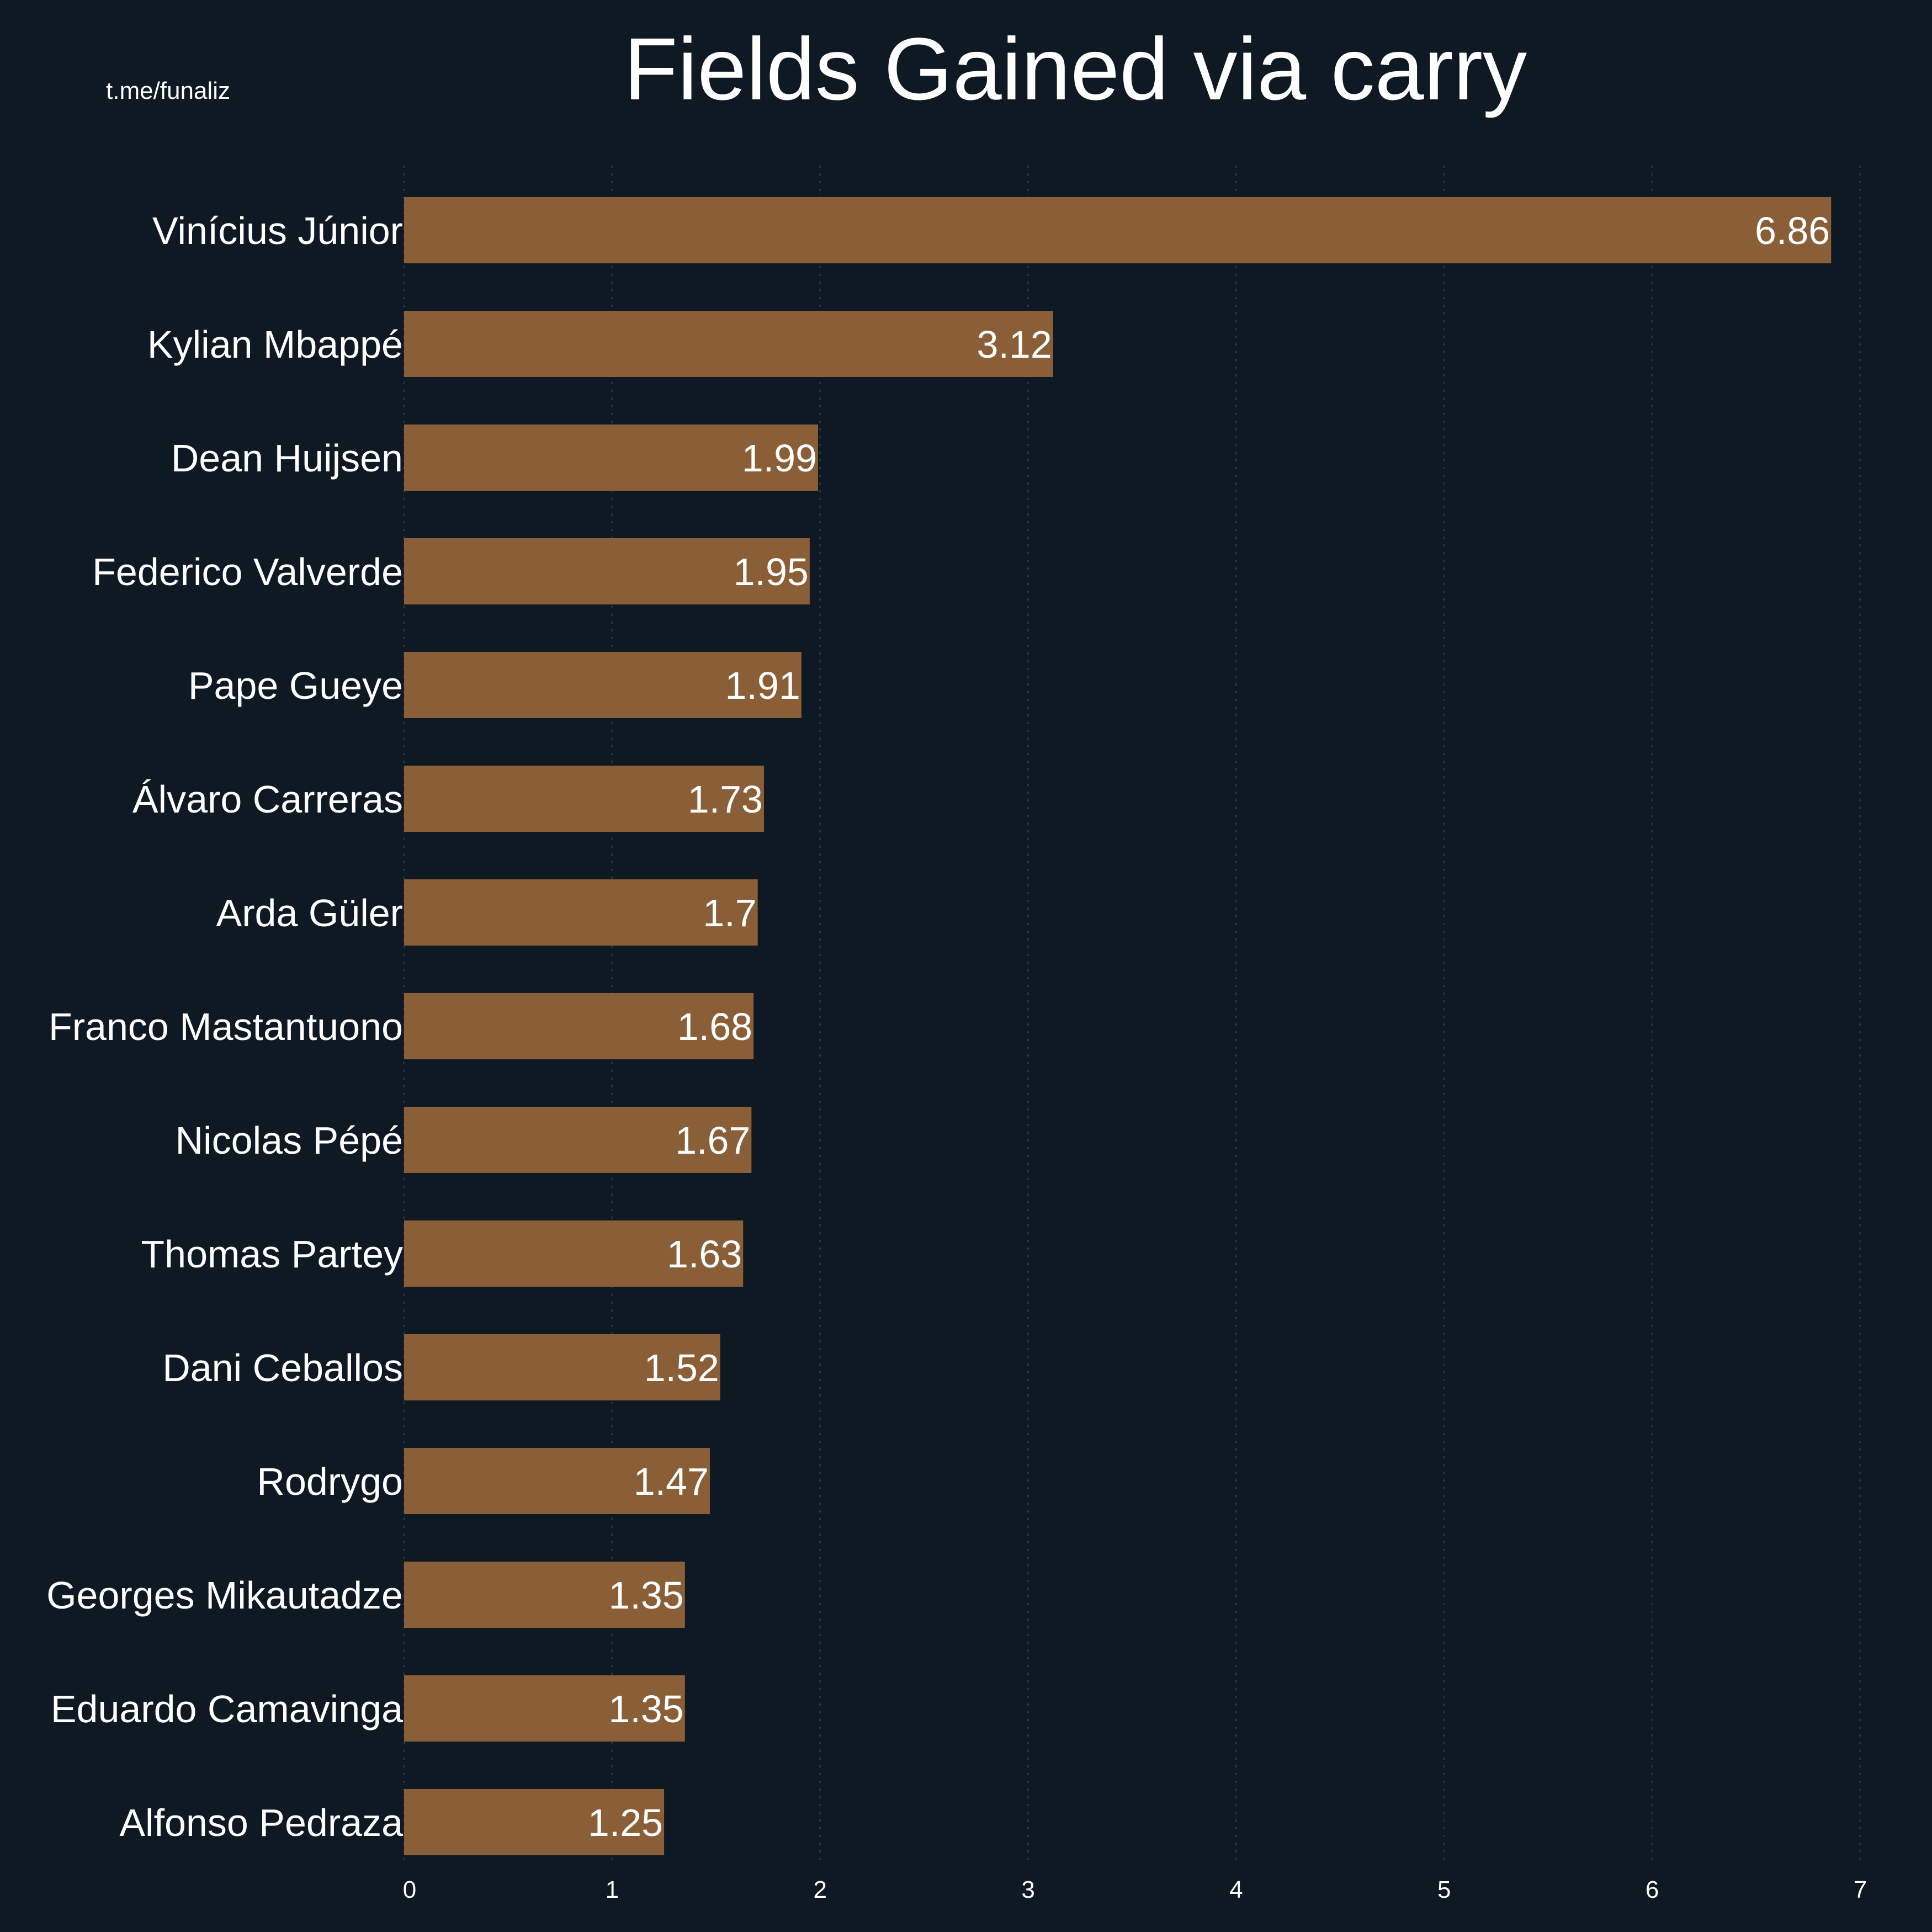 This screenshot has height=1932, width=1932. Describe the element at coordinates (612, 1889) in the screenshot. I see `x-tick-label: 1` at that location.